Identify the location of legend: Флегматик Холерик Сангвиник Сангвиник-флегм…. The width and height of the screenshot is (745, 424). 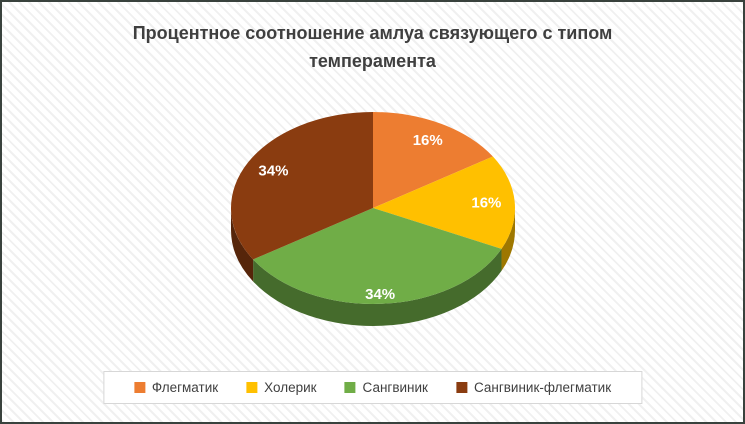
(372, 387).